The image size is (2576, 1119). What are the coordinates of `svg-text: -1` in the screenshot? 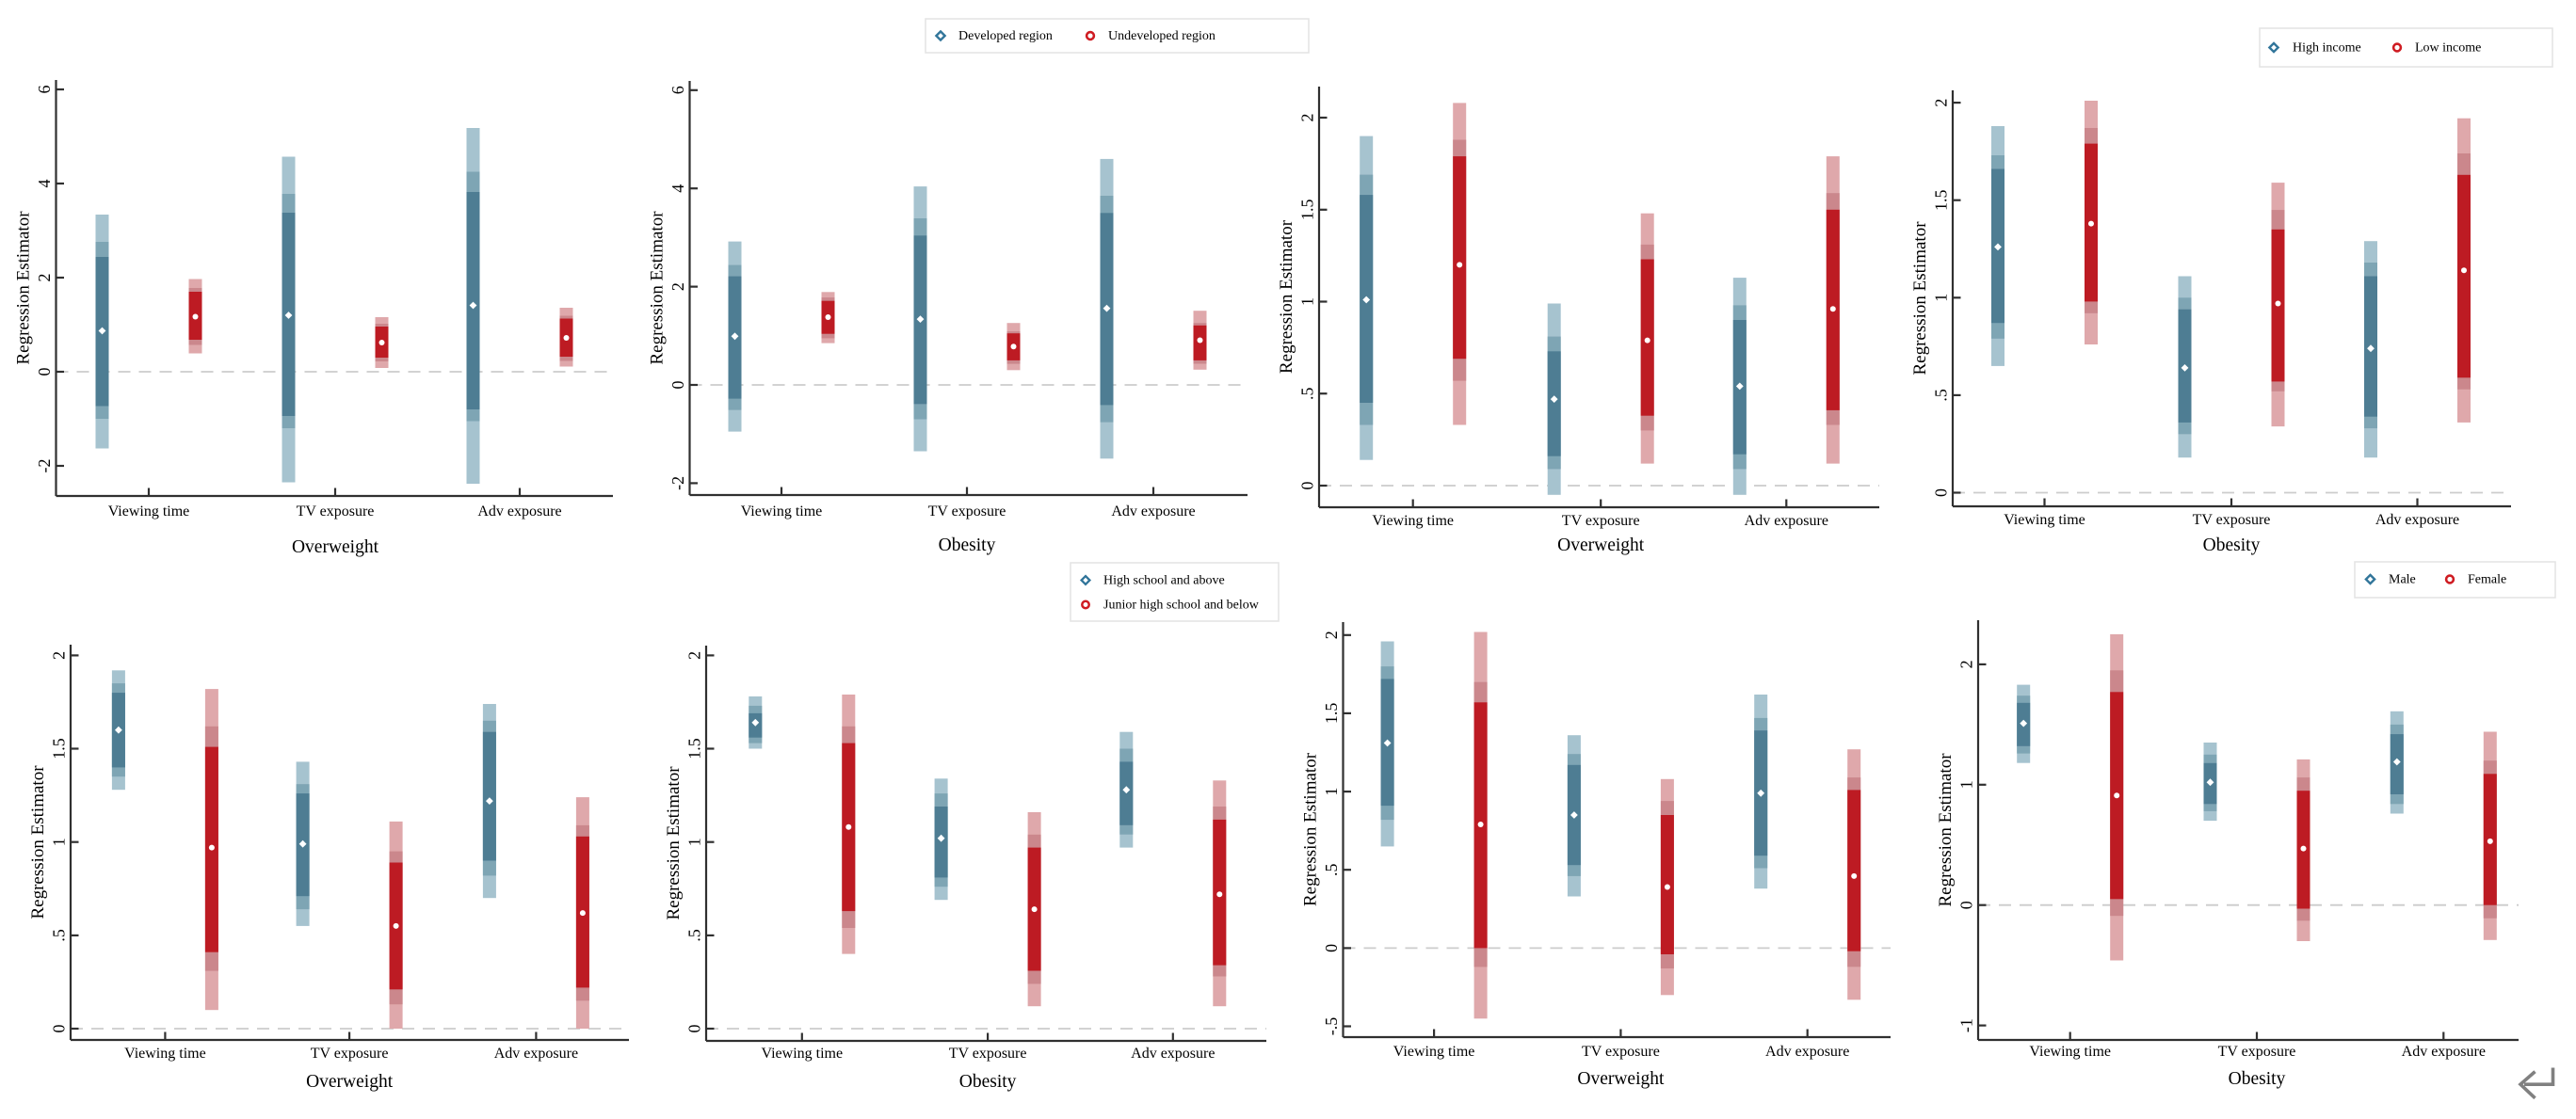 It's located at (1966, 1025).